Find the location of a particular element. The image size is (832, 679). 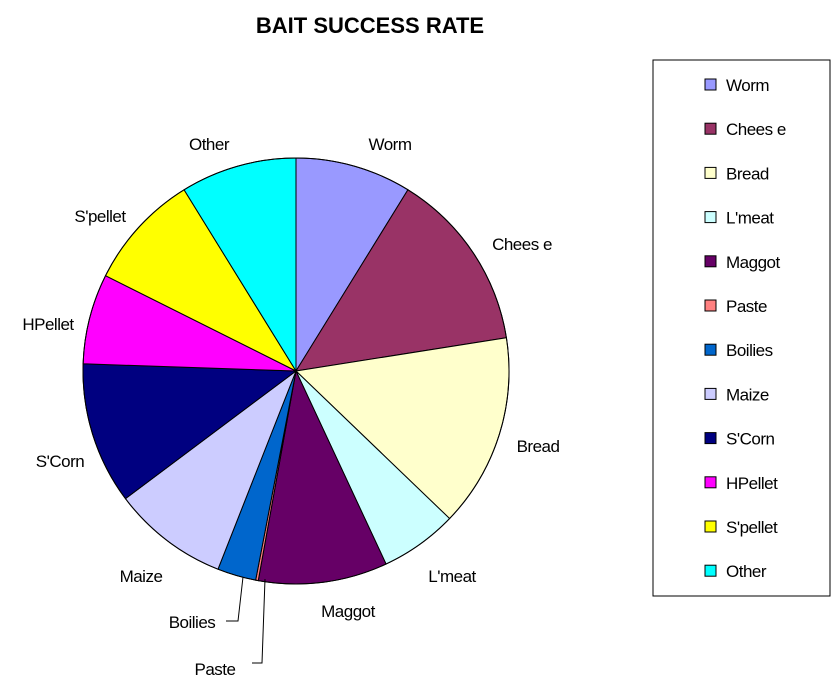

legend-label-maize: Maize is located at coordinates (747, 394).